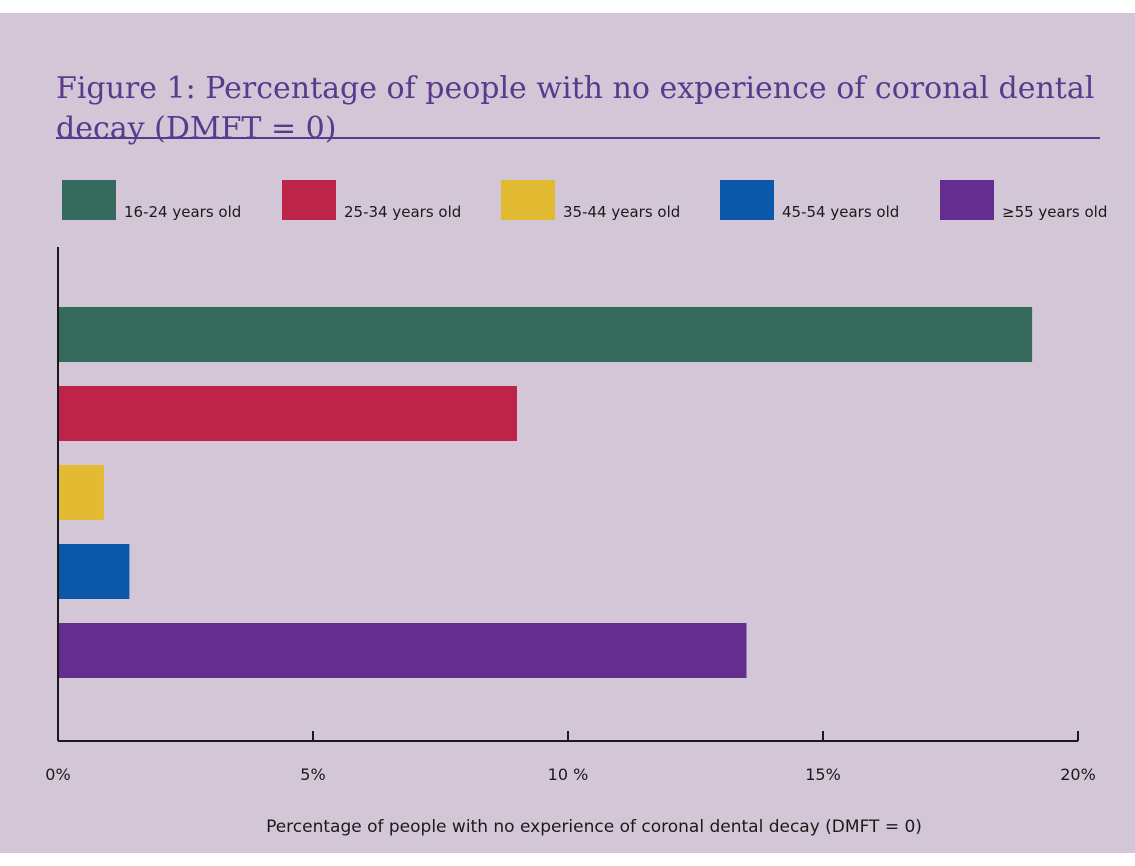 This screenshot has width=1135, height=866. I want to click on x-tick-label: 10 %, so click(568, 774).